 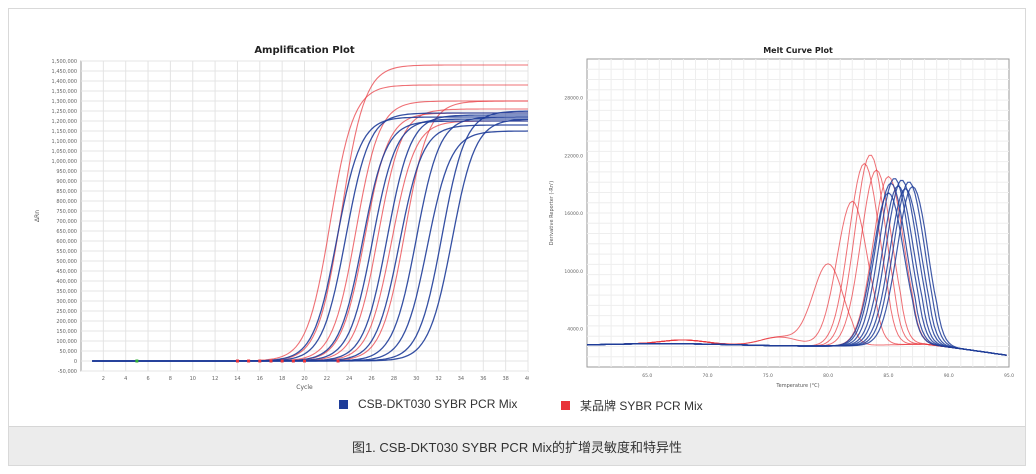 I want to click on amp-x-tick-label: 20, so click(x=304, y=379).